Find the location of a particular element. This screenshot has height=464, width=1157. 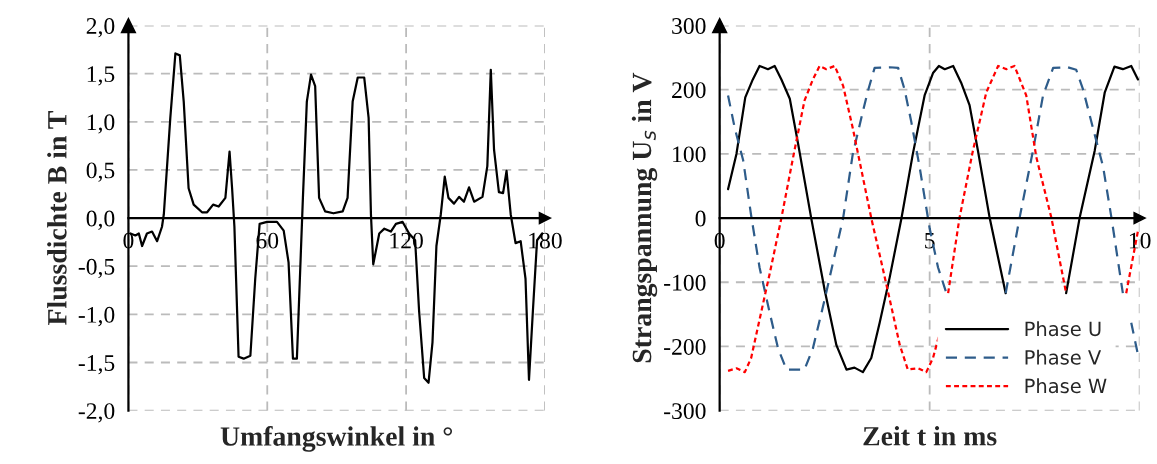

legend-label: Phase V is located at coordinates (1063, 357).